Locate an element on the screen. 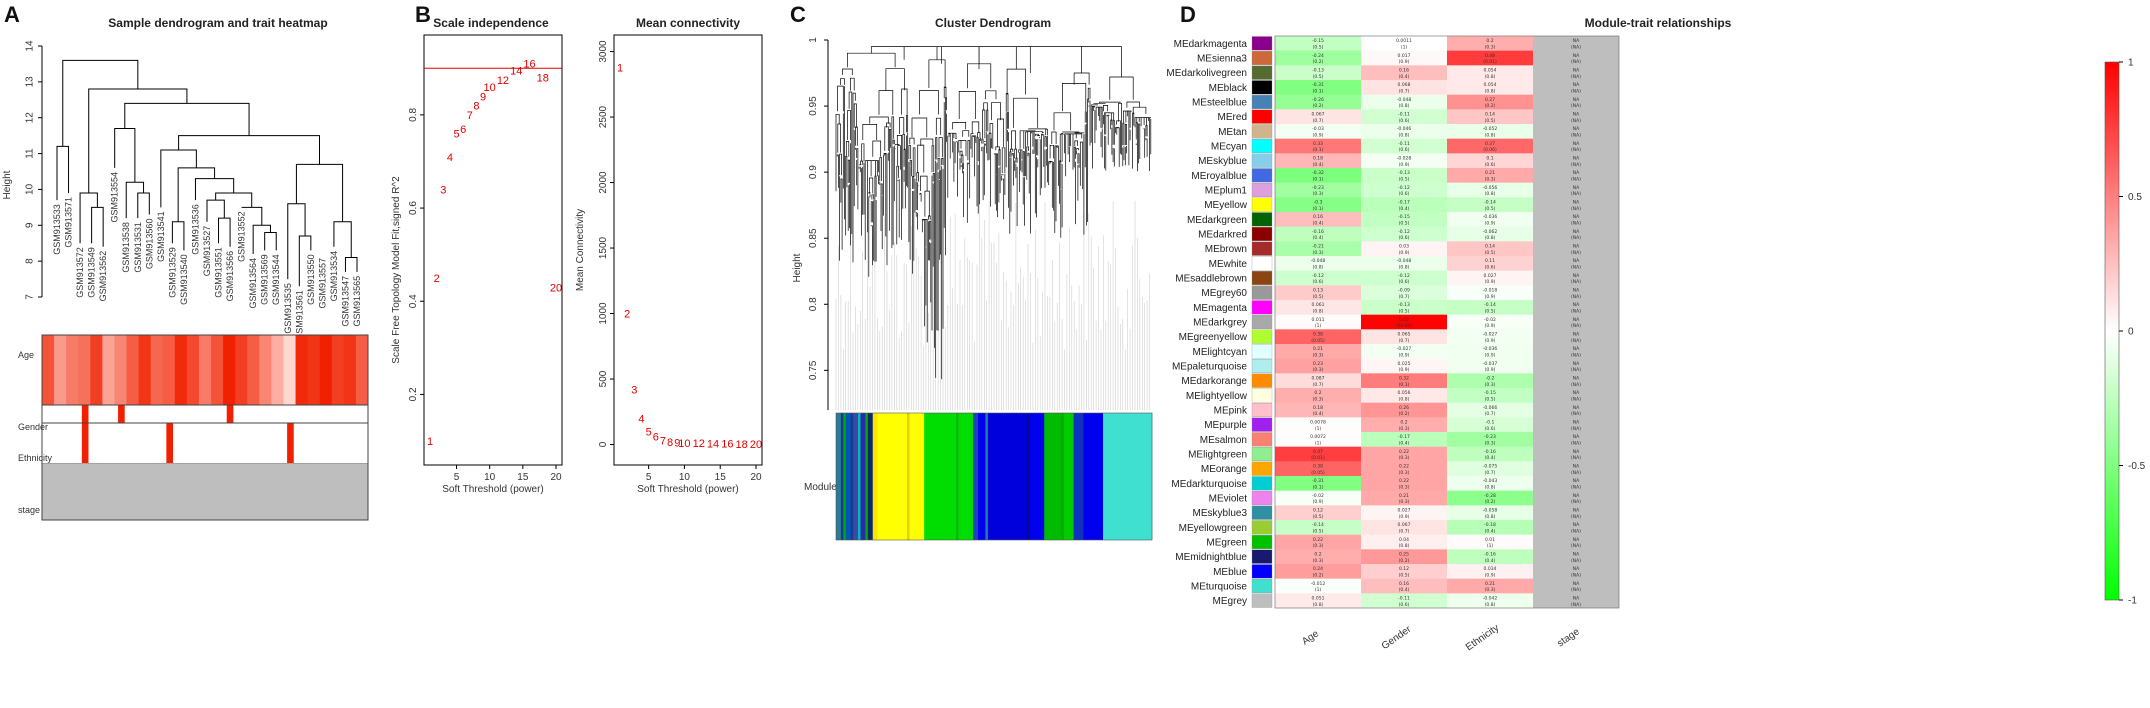  cell-correlation: 0.034 is located at coordinates (1490, 569).